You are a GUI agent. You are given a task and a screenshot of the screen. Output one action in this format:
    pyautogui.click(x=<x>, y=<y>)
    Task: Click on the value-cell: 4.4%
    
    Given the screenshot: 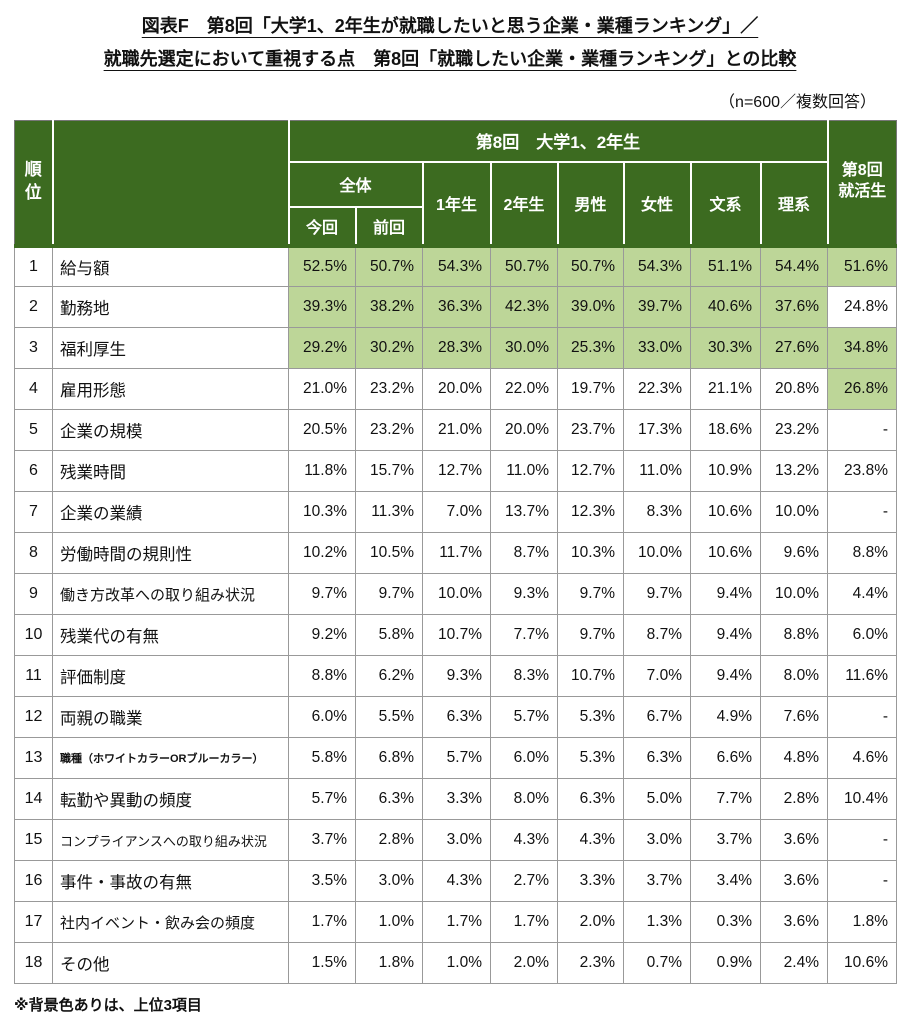 What is the action you would take?
    pyautogui.click(x=862, y=594)
    